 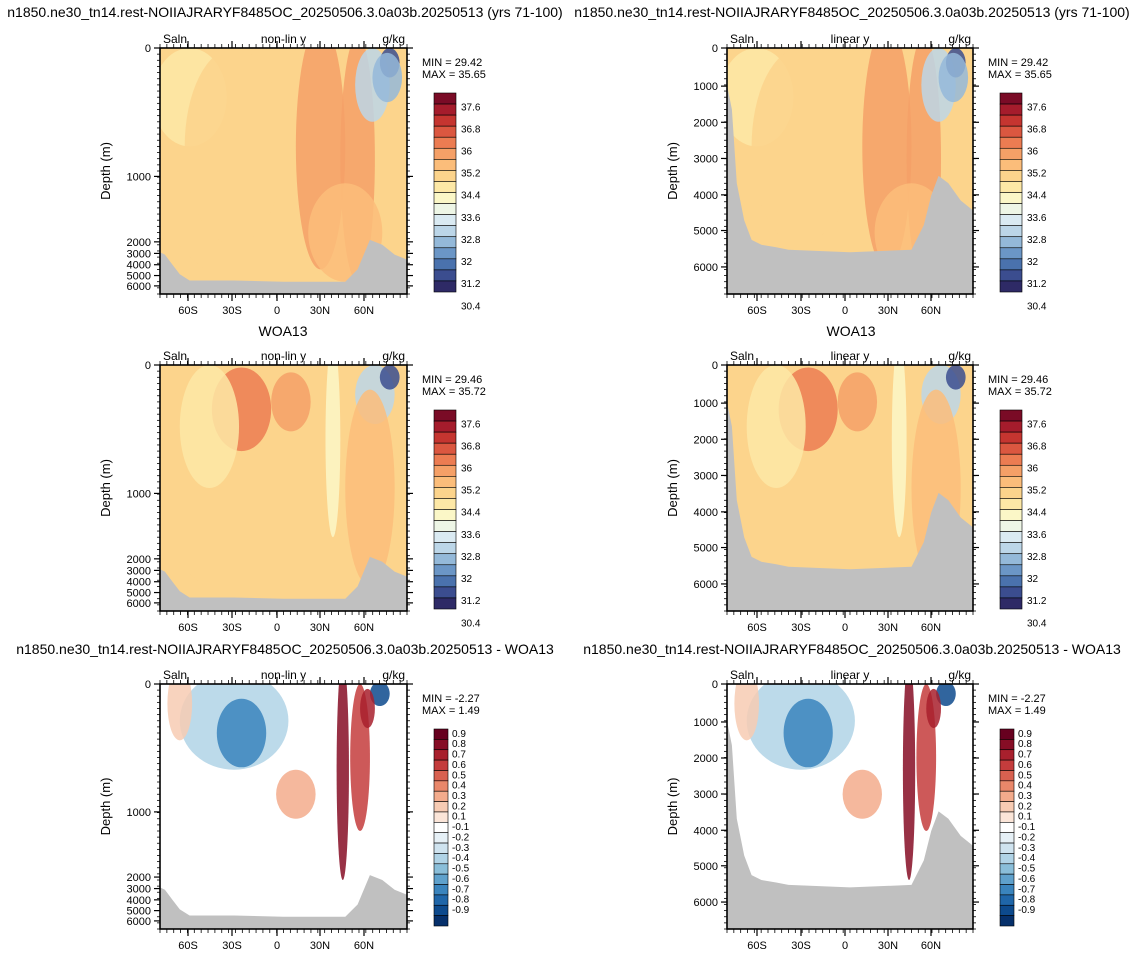 What do you see at coordinates (452, 380) in the screenshot?
I see `stat-min: MIN = 29.46` at bounding box center [452, 380].